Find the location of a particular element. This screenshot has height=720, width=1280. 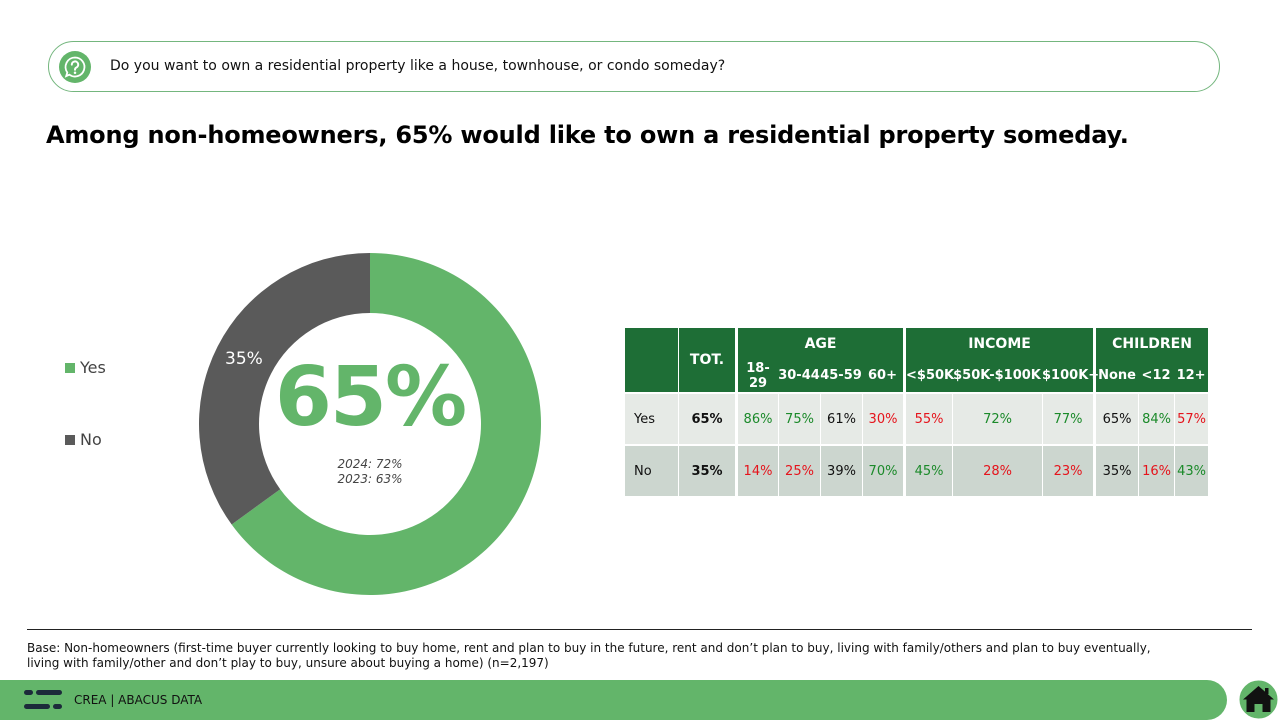

table-cell: 65% is located at coordinates (1116, 419).